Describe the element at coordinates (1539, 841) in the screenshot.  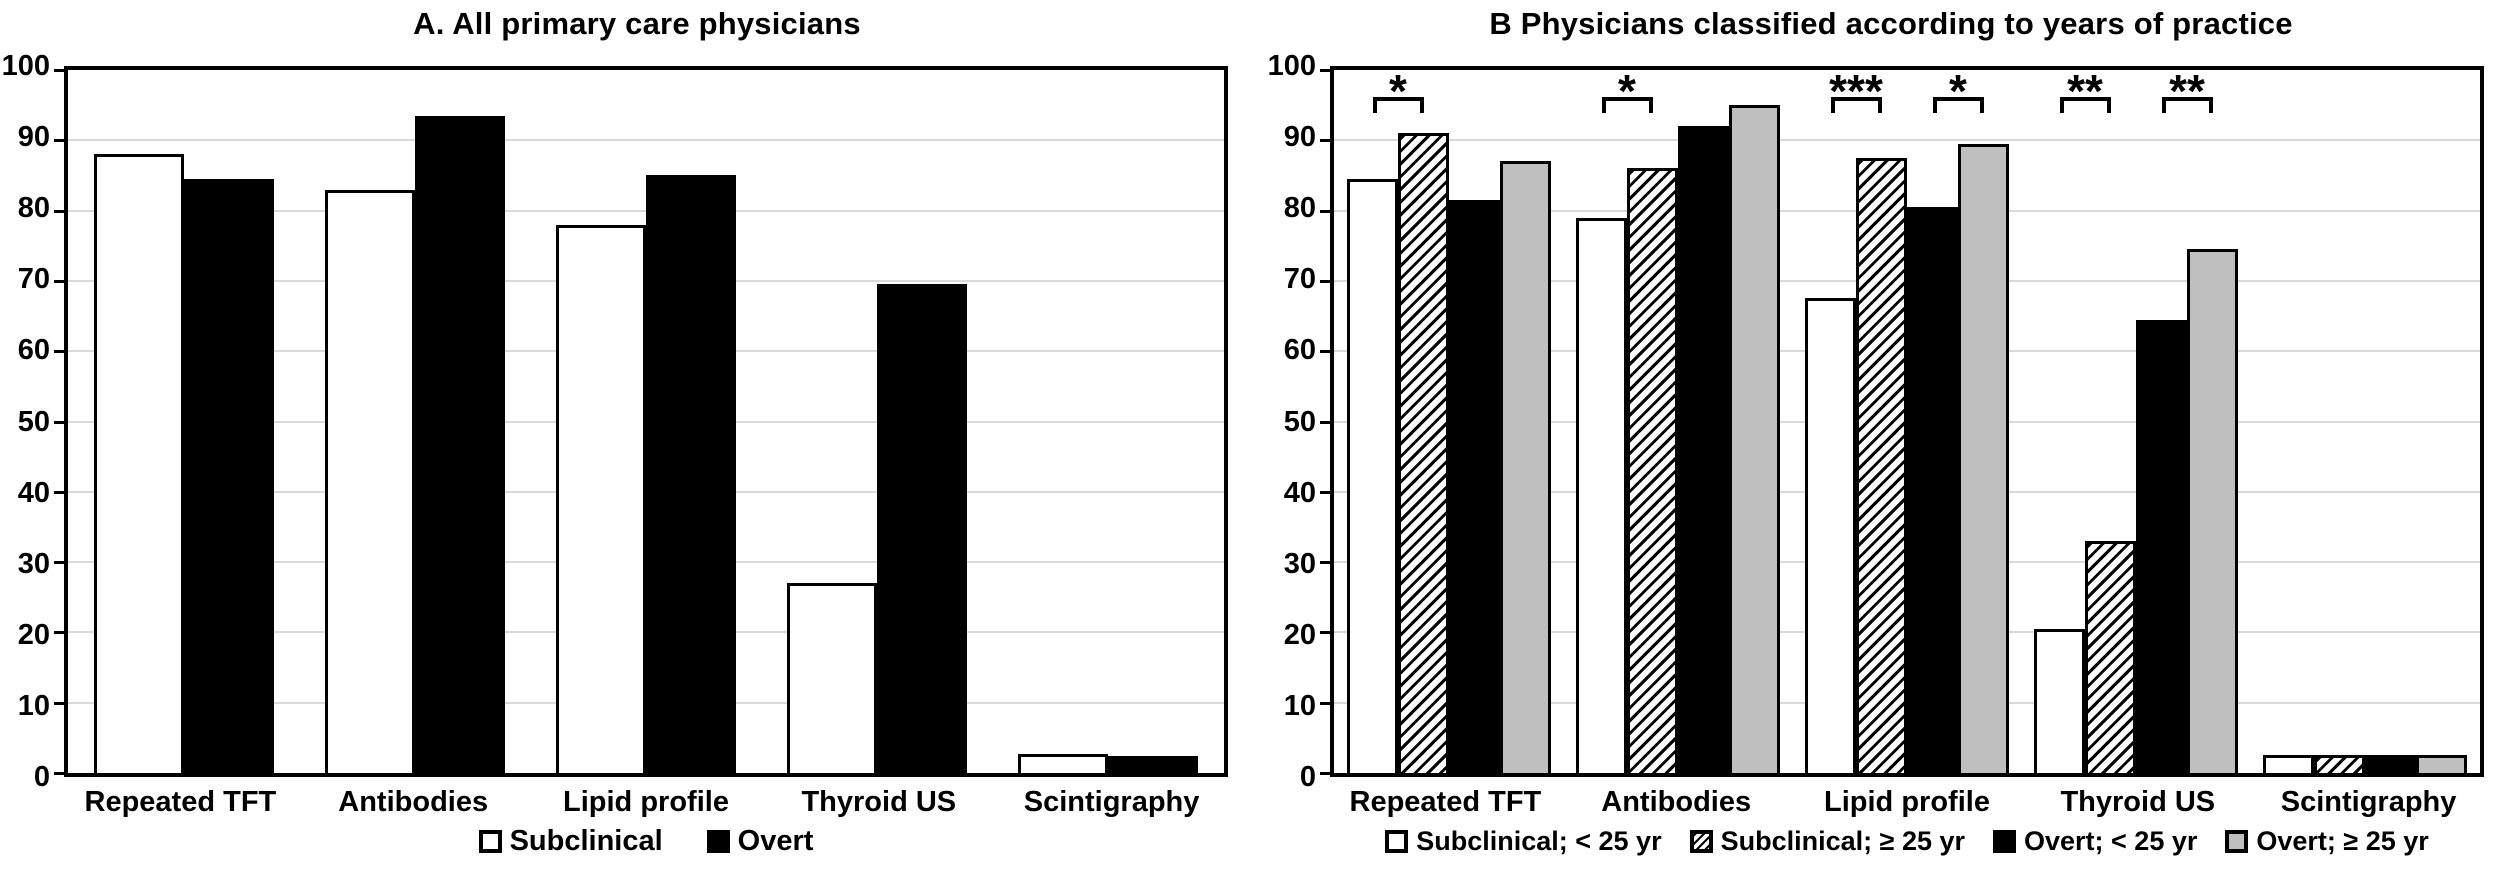
I see `legend-label: Subclinical; < 25 yr` at that location.